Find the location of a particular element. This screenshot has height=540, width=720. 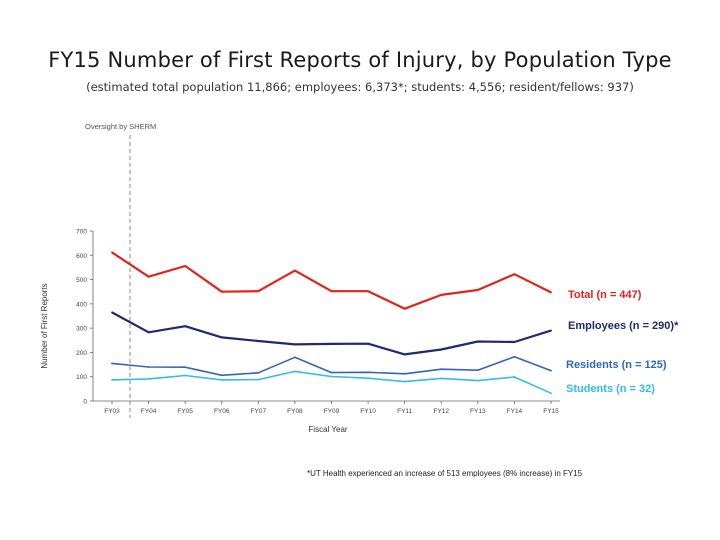

x-tick-label: FY07 is located at coordinates (259, 411).